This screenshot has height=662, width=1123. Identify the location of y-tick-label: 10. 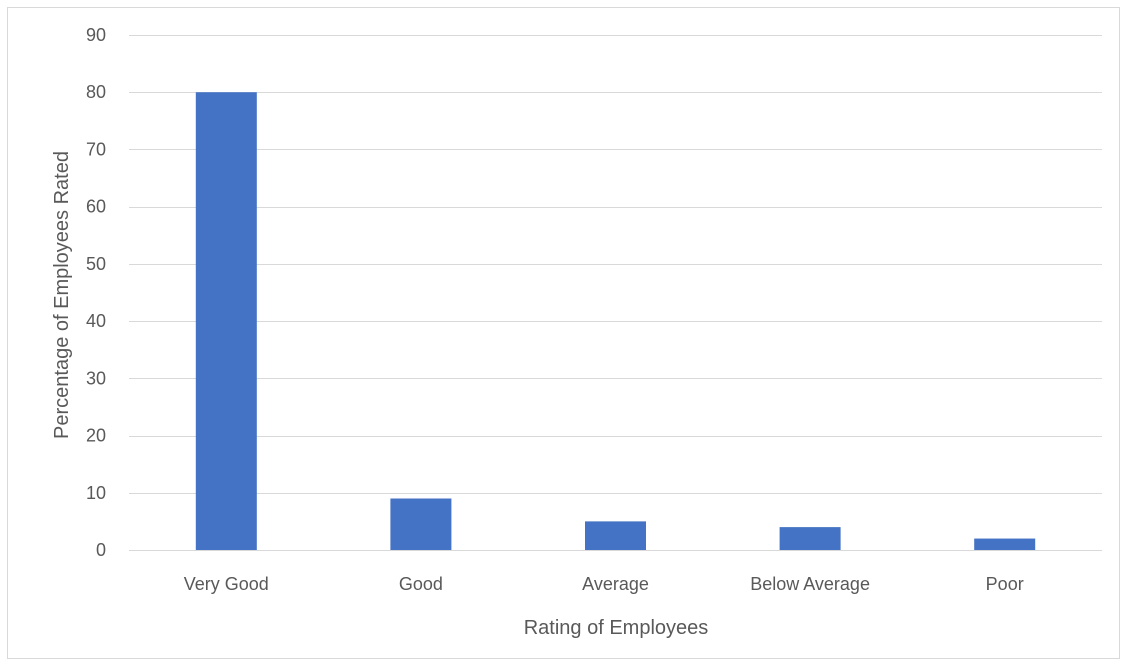
(96, 493).